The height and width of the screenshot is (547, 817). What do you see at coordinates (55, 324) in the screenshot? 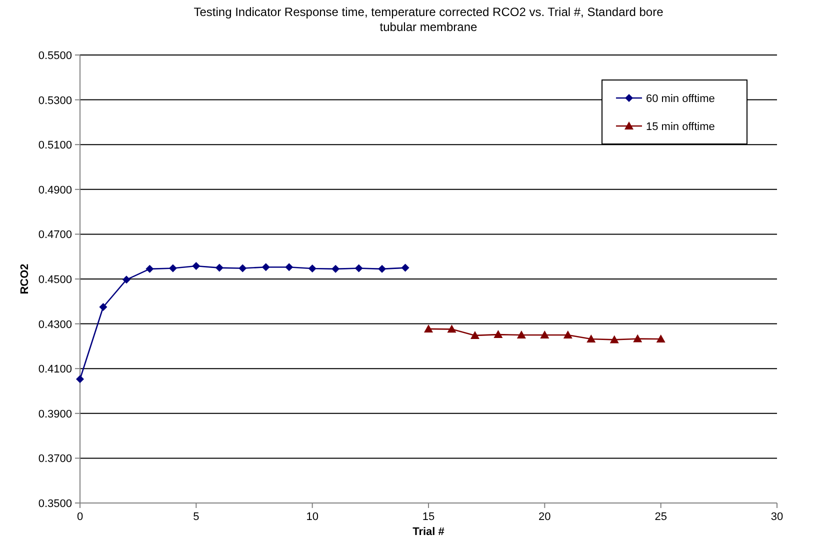
I see `y-tick-label: 0.4300` at bounding box center [55, 324].